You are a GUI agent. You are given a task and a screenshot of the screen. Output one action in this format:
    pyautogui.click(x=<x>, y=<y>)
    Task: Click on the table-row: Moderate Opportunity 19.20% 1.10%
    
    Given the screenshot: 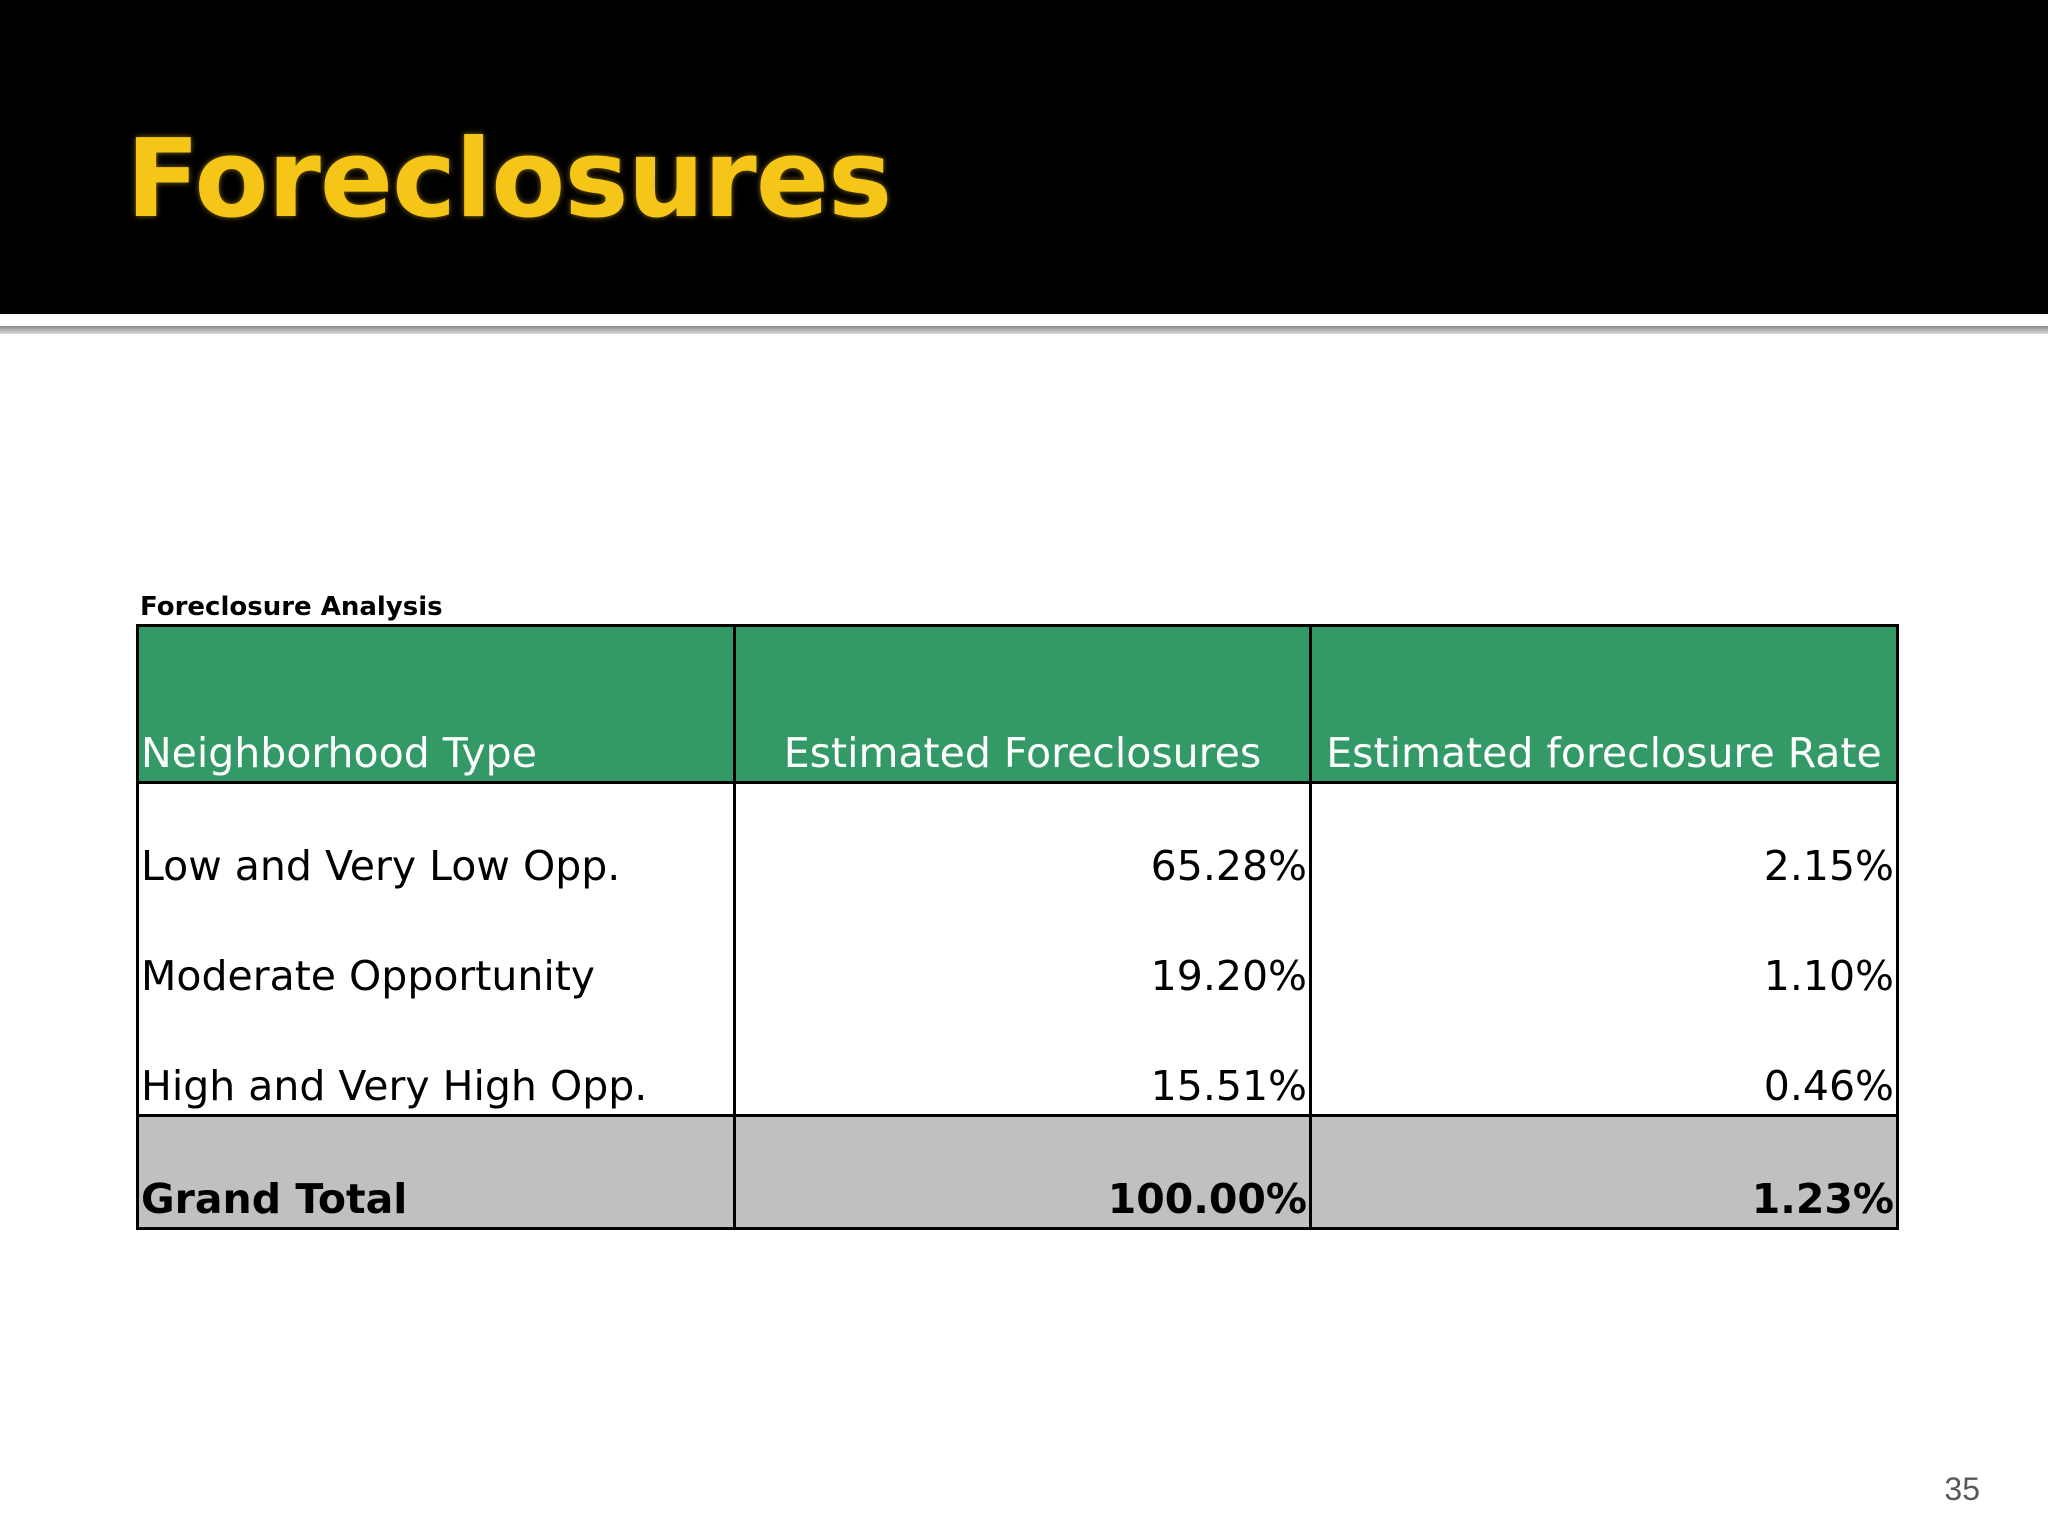 What is the action you would take?
    pyautogui.click(x=1017, y=949)
    